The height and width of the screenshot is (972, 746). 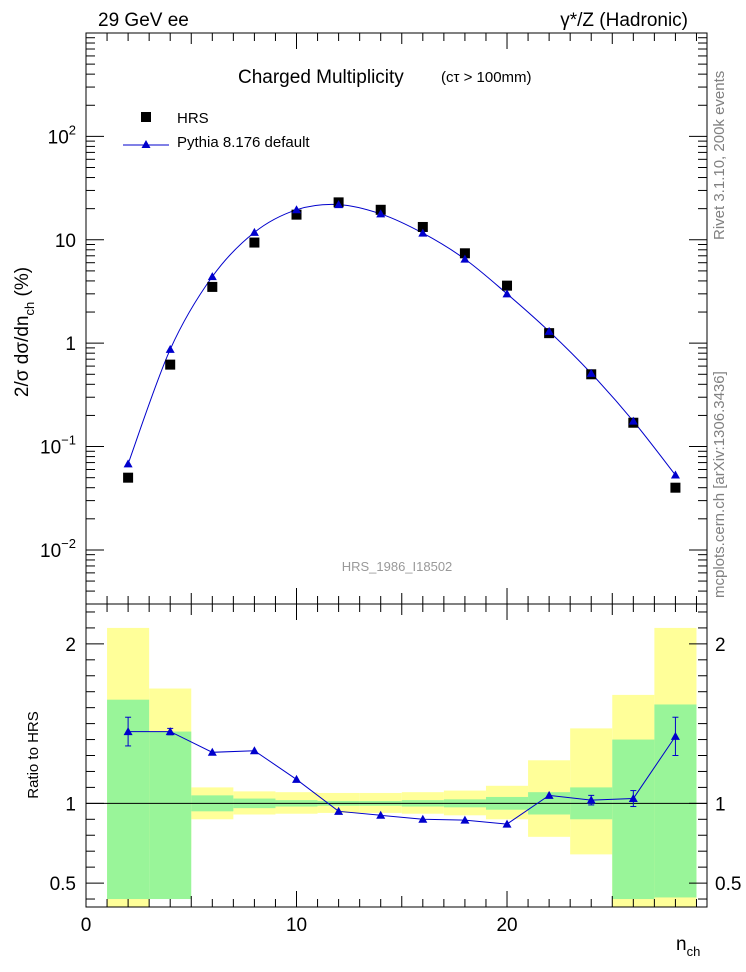 I want to click on legend-pythia-label: Pythia 8.176 default, so click(x=243, y=142).